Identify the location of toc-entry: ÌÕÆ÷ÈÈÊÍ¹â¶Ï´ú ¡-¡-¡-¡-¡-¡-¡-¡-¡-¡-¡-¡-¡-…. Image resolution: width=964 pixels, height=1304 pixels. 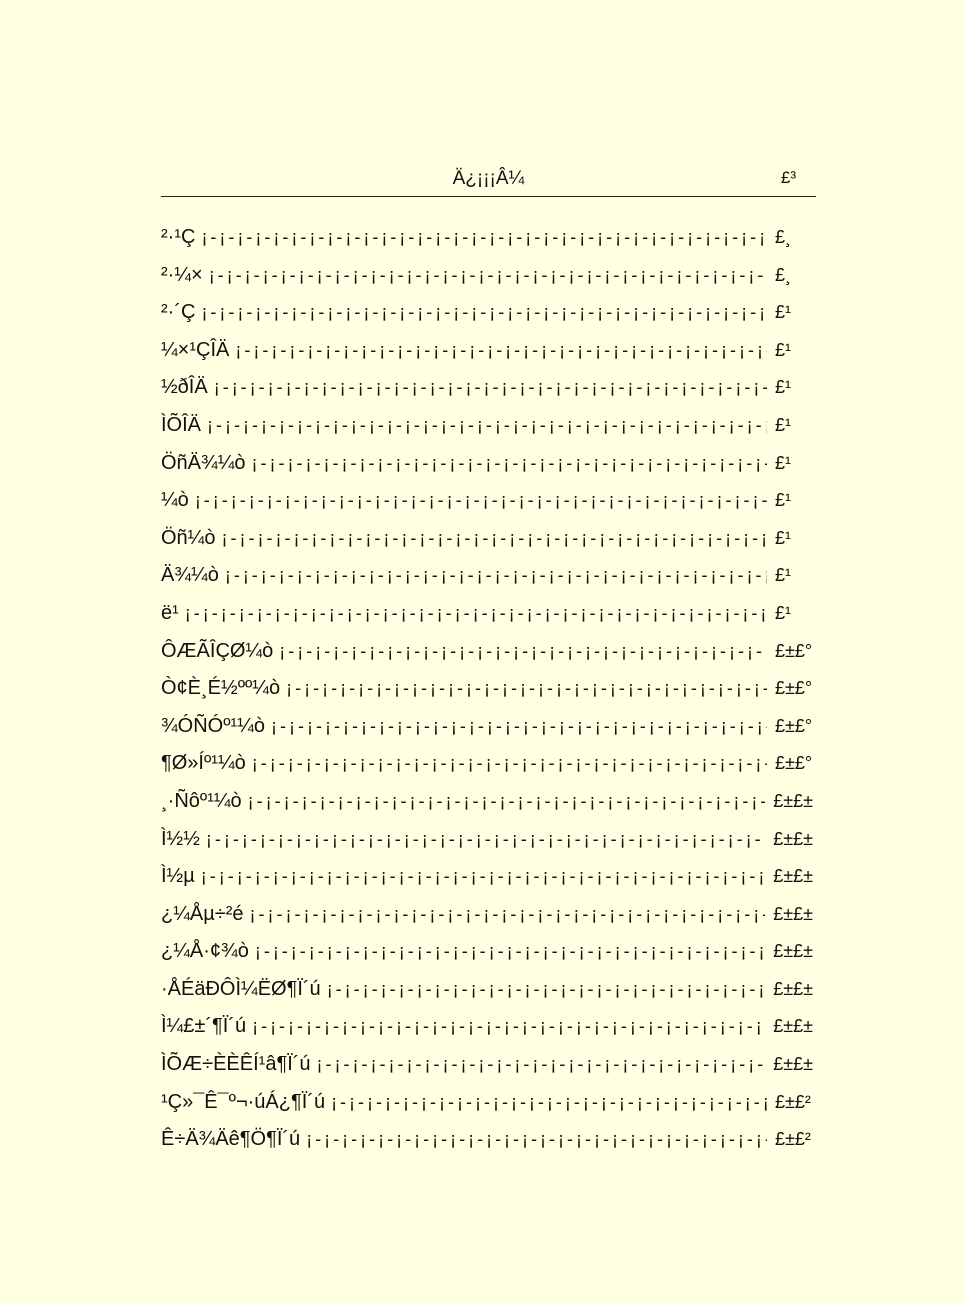
(487, 1072).